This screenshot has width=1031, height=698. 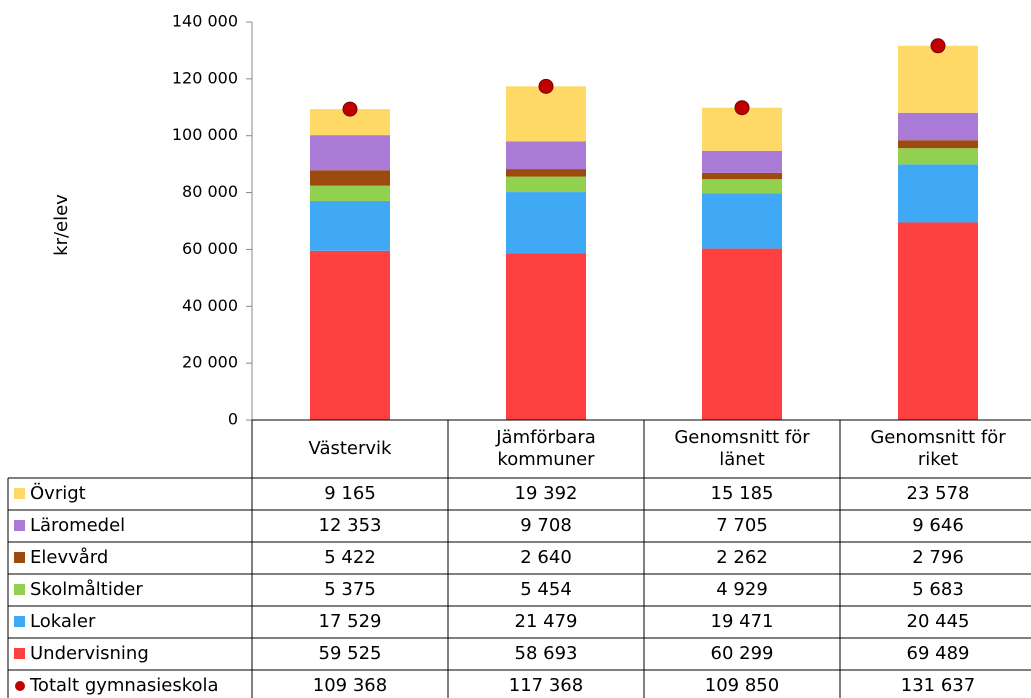 I want to click on legend-label: Elevvård, so click(x=69, y=557).